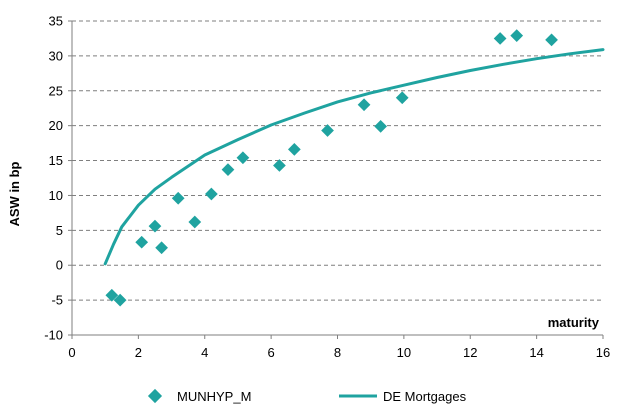  I want to click on y-tick-label: 20, so click(56, 125).